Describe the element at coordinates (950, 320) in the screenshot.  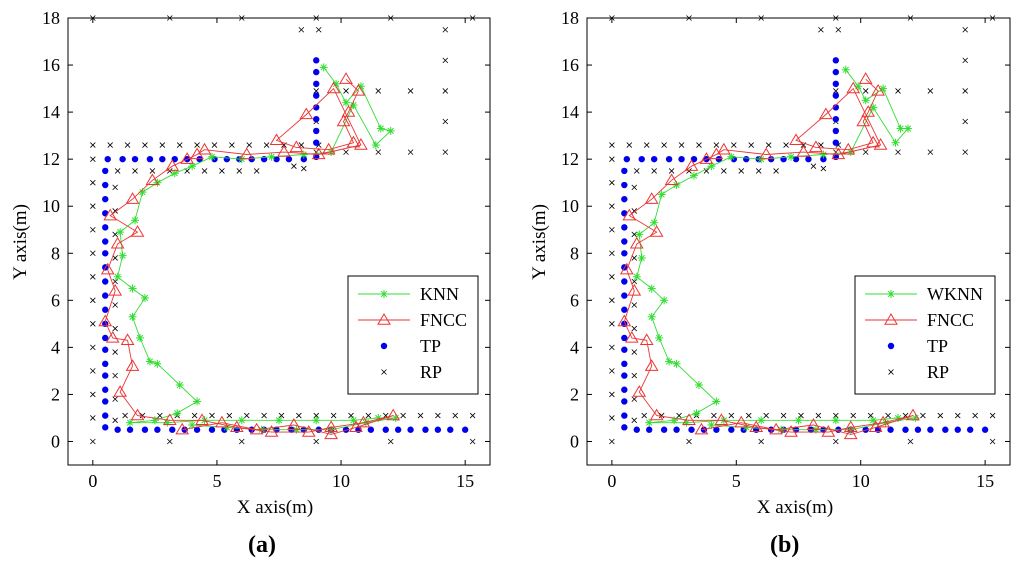
I see `legend-label: FNCC` at that location.